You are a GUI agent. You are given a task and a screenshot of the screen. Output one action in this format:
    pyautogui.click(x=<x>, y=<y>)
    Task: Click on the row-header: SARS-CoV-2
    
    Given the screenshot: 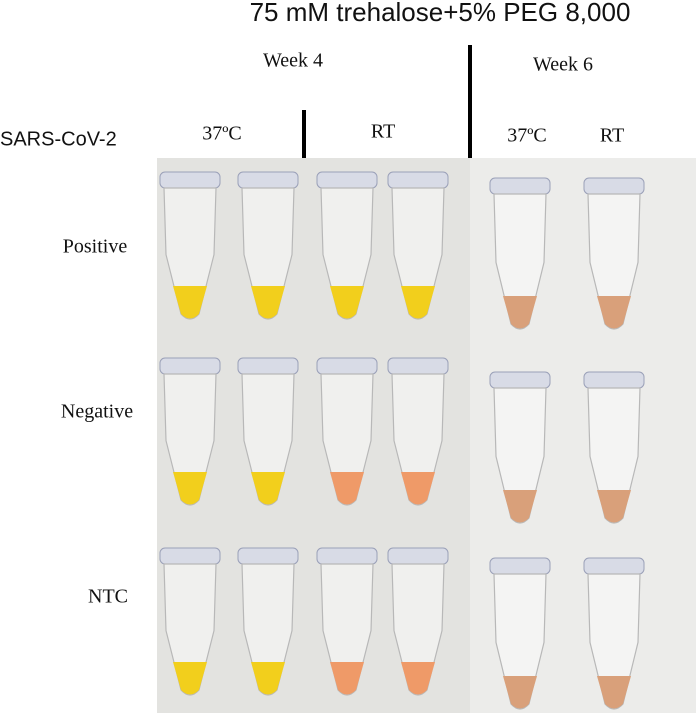 What is the action you would take?
    pyautogui.click(x=58, y=139)
    